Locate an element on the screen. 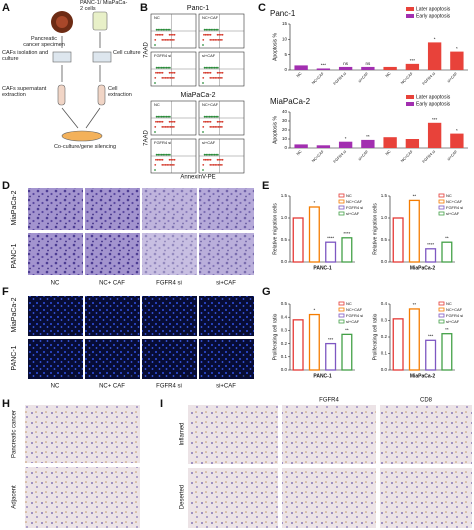 This screenshot has height=530, width=474. axis-label: 7AAD is located at coordinates (147, 50).